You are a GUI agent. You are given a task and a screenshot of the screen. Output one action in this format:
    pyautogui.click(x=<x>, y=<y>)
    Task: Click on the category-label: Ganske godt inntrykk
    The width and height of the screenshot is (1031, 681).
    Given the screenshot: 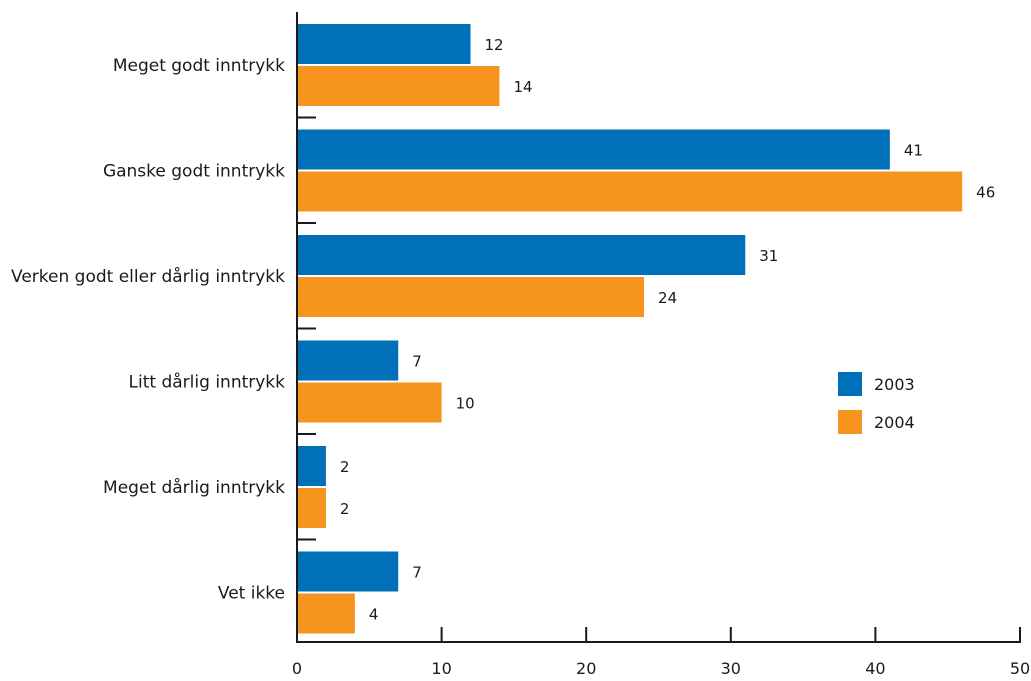 What is the action you would take?
    pyautogui.click(x=194, y=171)
    